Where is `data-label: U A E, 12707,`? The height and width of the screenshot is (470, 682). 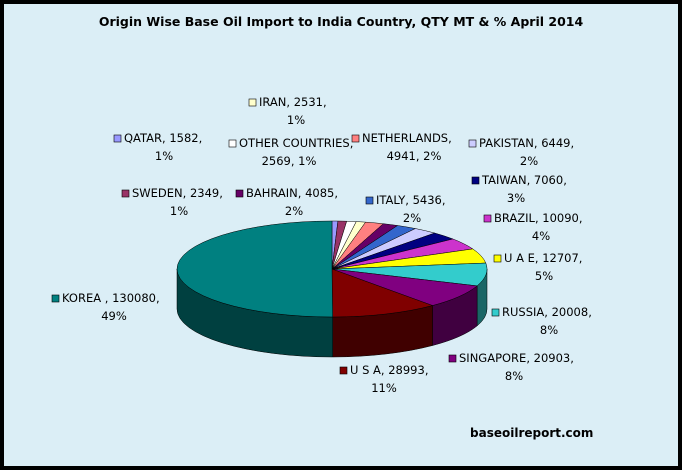 data-label: U A E, 12707, is located at coordinates (543, 258).